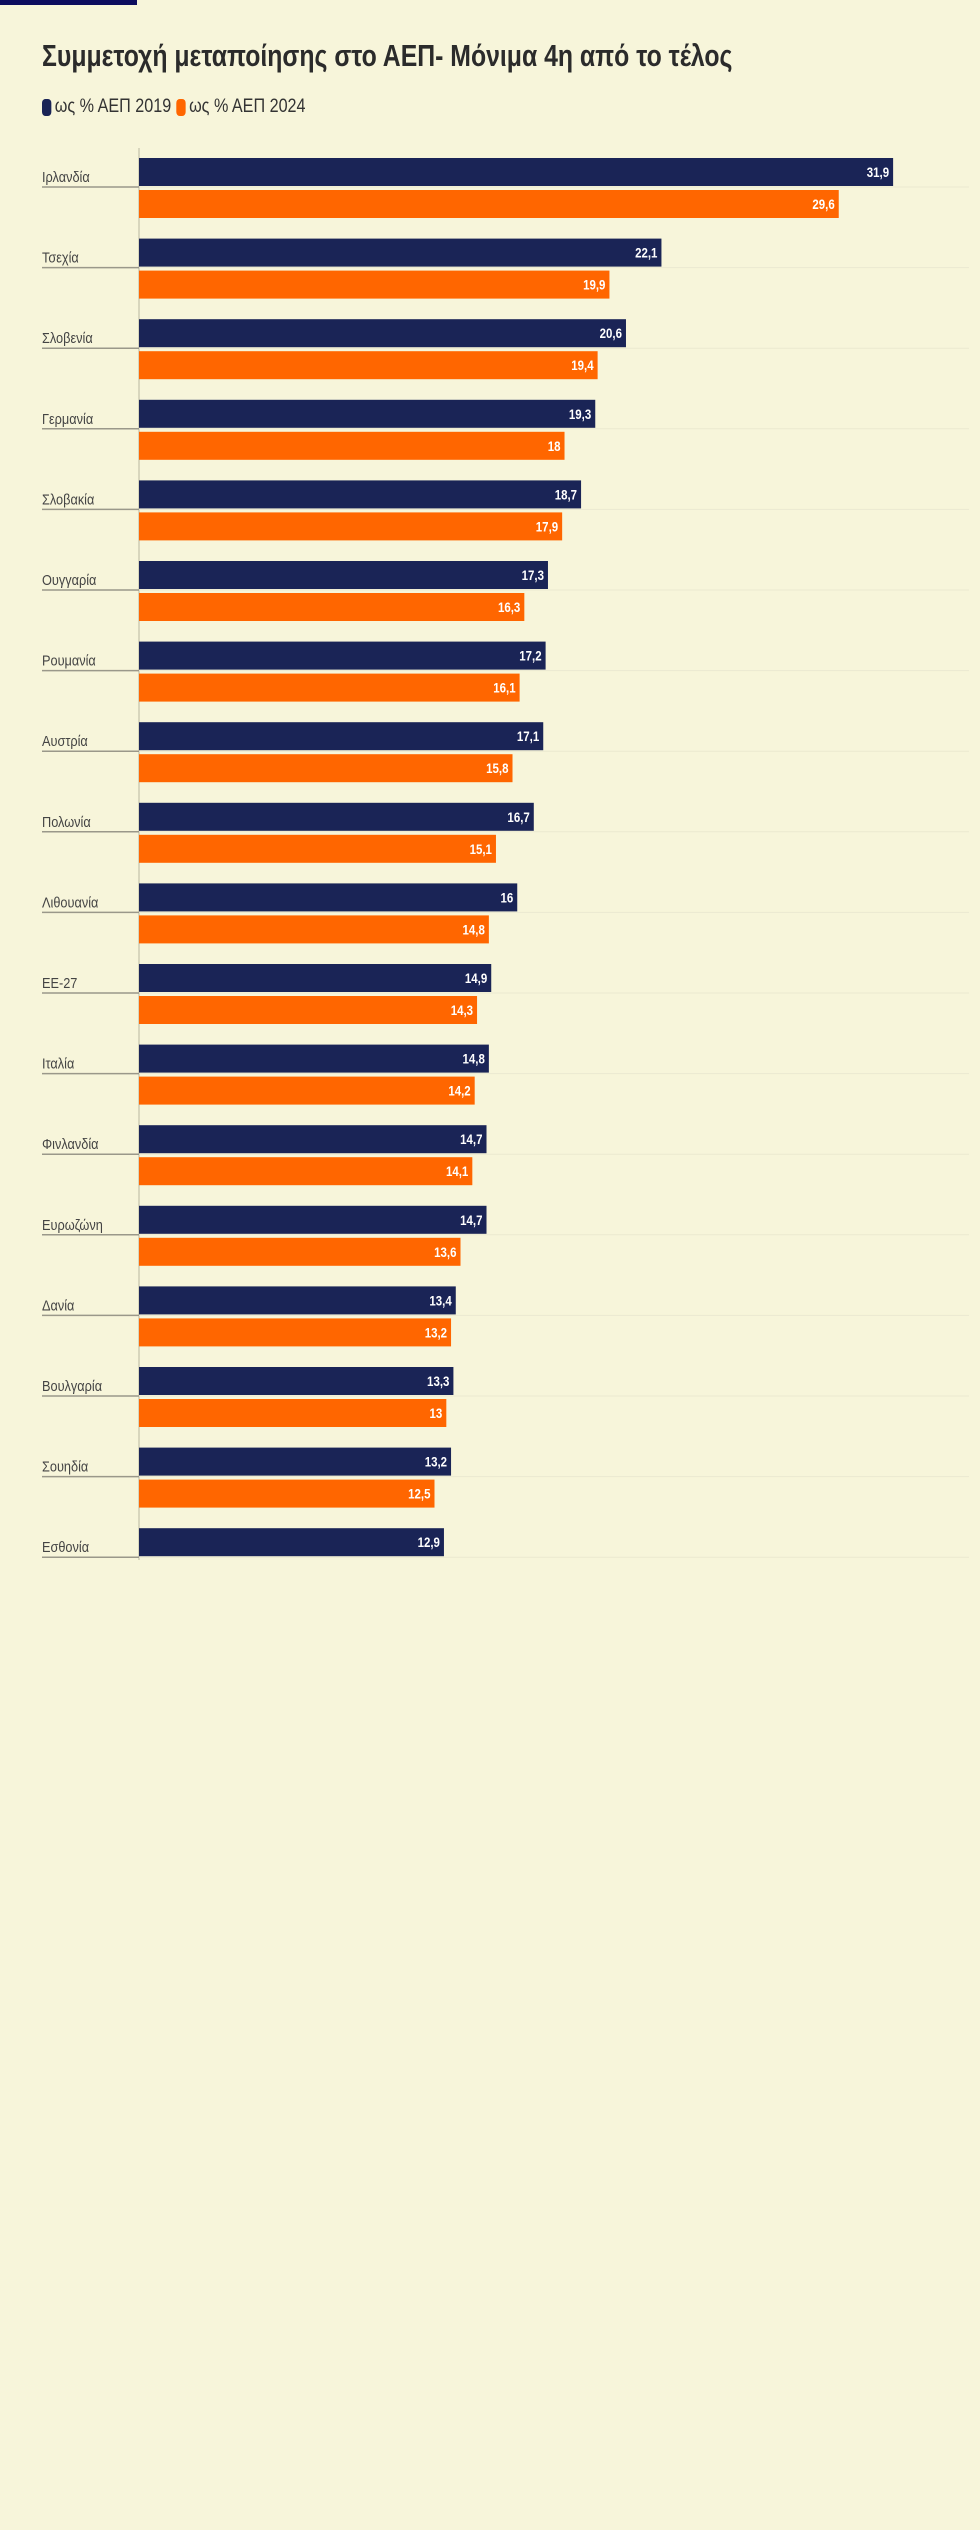 The width and height of the screenshot is (980, 2530). What do you see at coordinates (476, 978) in the screenshot?
I see `value-label-2019: 14,9` at bounding box center [476, 978].